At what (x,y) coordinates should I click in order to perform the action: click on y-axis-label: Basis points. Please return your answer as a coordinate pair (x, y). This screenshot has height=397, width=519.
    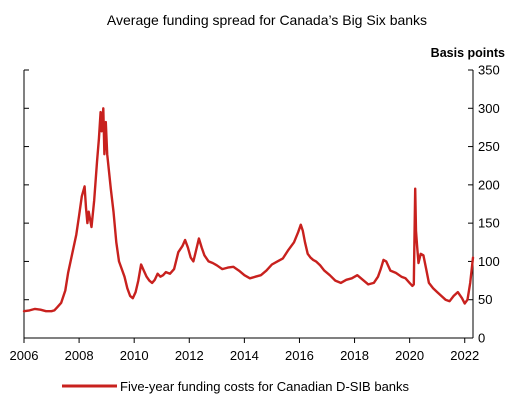
    Looking at the image, I should click on (468, 53).